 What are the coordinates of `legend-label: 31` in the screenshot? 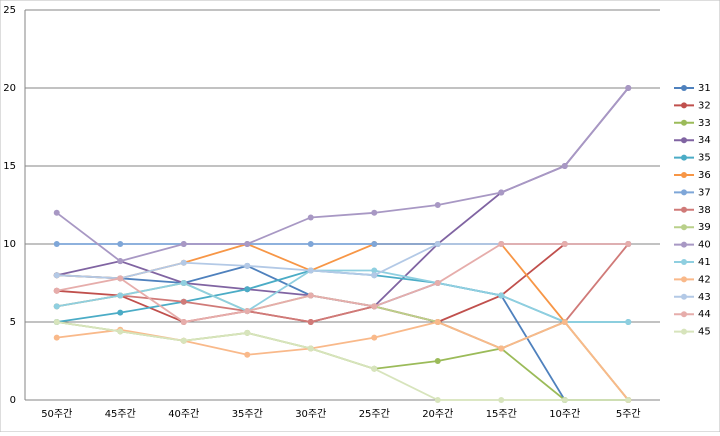 It's located at (704, 88).